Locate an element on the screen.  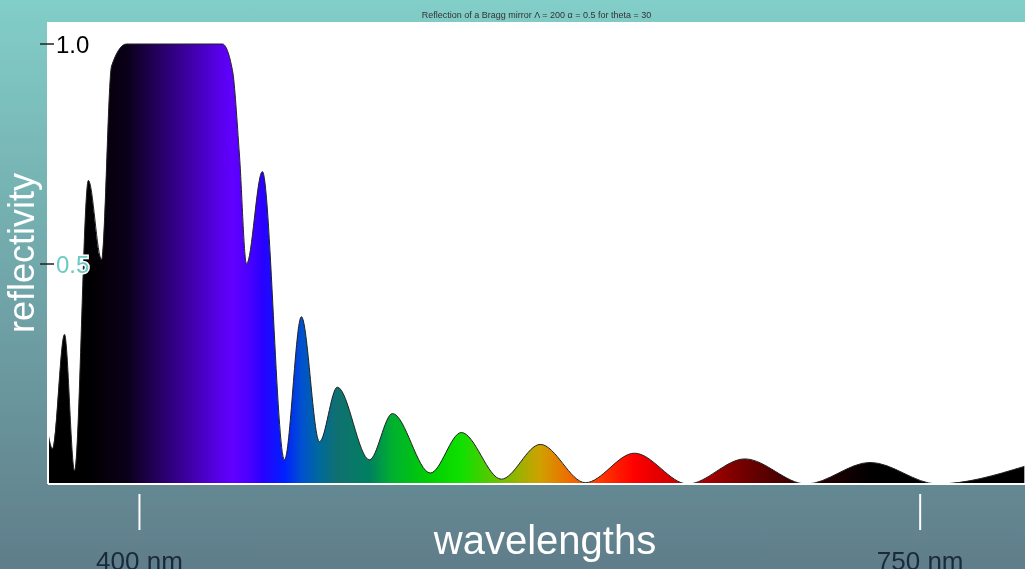
y-tick-label: 1.0 is located at coordinates (73, 44).